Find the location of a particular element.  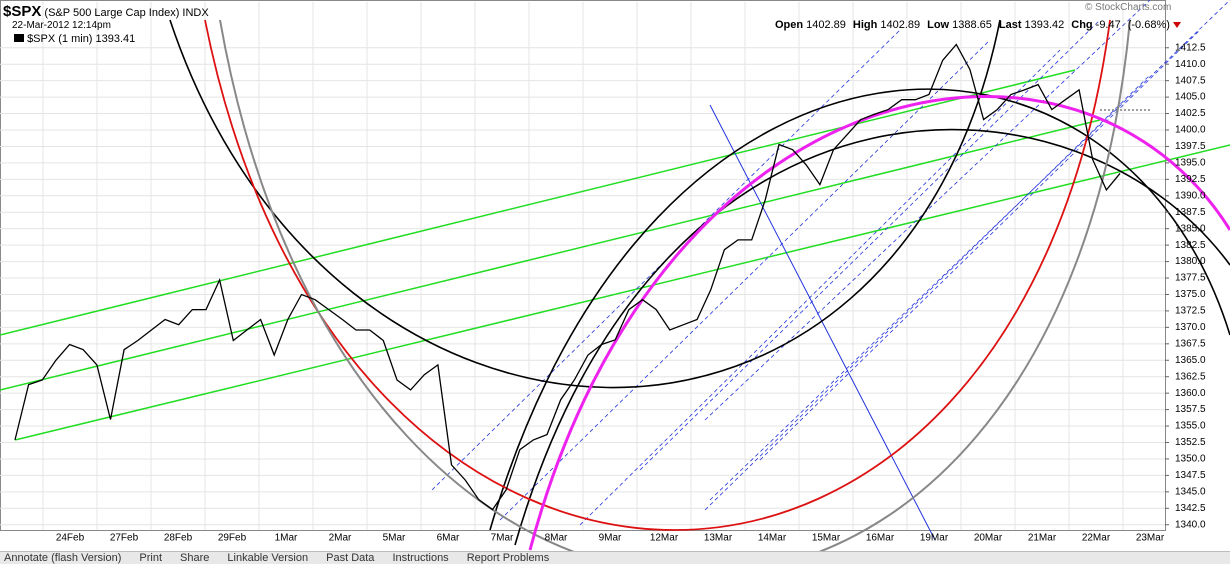

quote-note: (-0.68%) is located at coordinates (1148, 25).